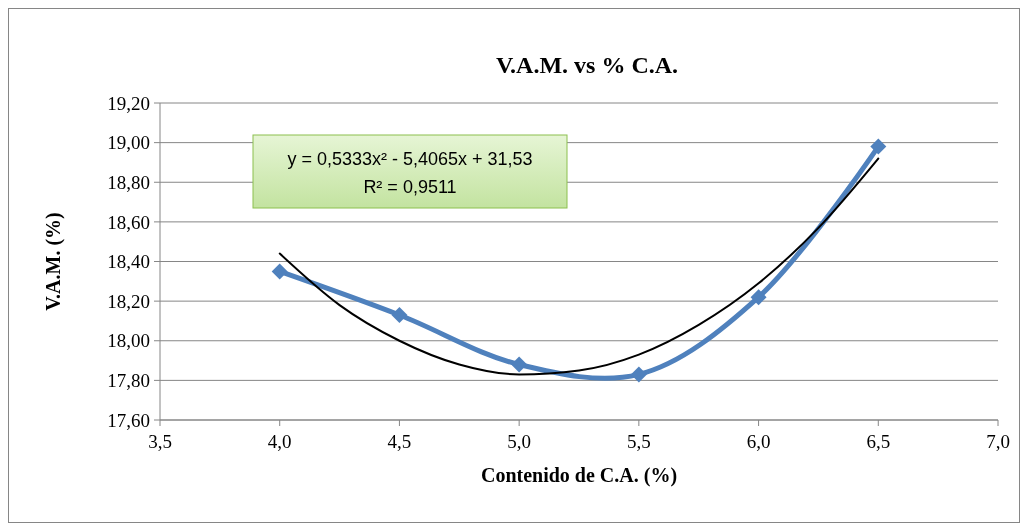 This screenshot has width=1028, height=531. Describe the element at coordinates (128, 222) in the screenshot. I see `y-tick-label: 18,60` at that location.